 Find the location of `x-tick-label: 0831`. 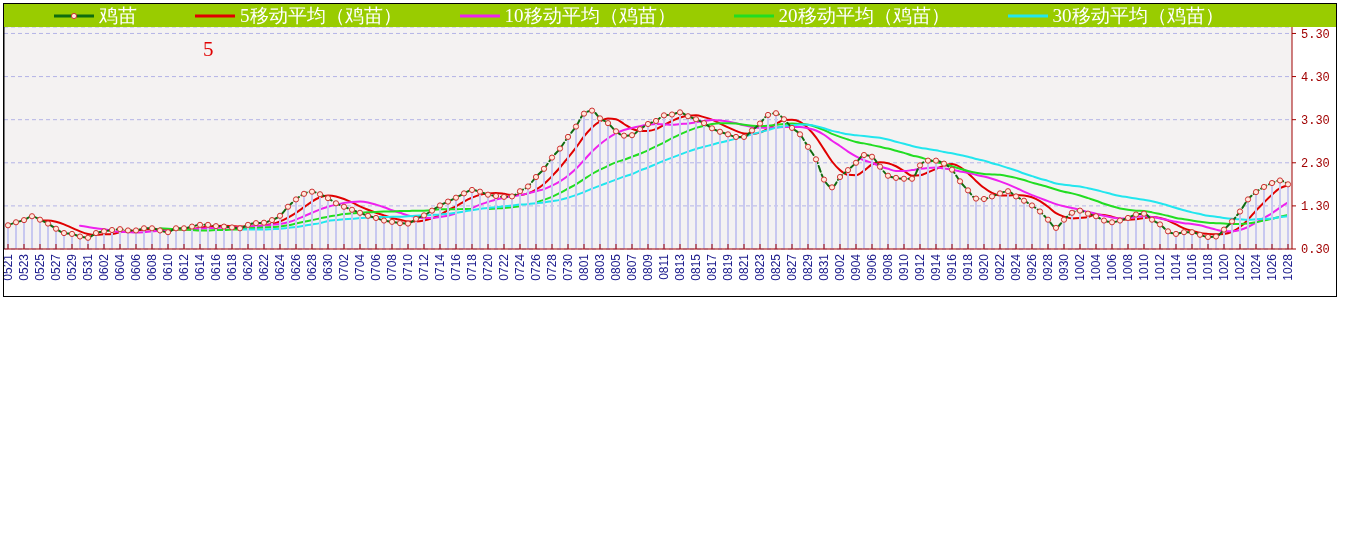

x-tick-label: 0831 is located at coordinates (824, 267).